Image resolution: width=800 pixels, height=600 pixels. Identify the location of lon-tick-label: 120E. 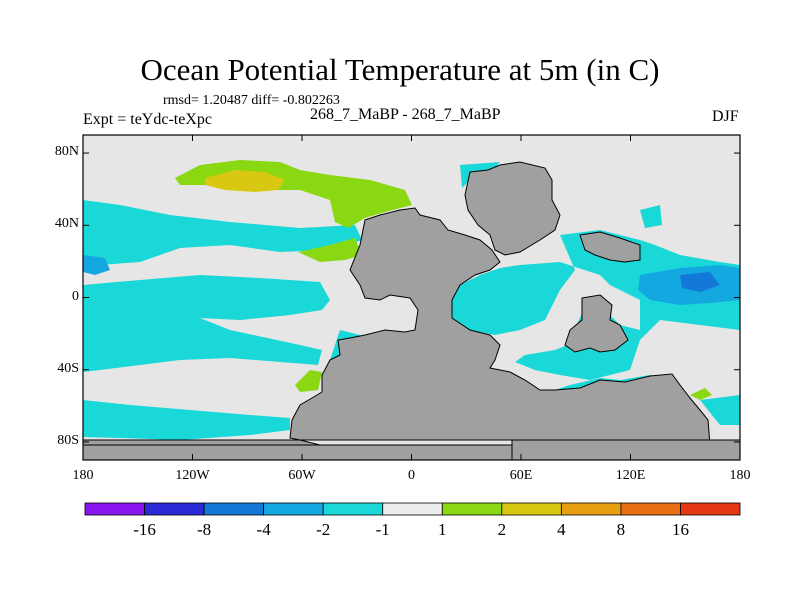
(630, 475).